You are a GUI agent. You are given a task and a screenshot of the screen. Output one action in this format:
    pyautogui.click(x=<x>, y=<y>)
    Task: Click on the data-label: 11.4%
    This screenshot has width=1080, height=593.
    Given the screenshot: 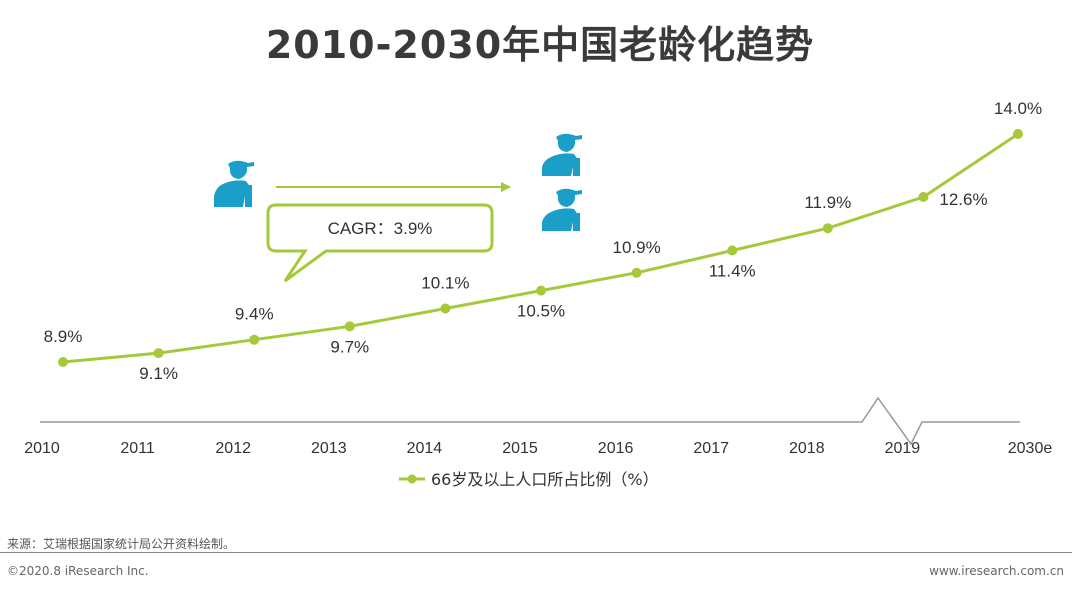 What is the action you would take?
    pyautogui.click(x=732, y=271)
    